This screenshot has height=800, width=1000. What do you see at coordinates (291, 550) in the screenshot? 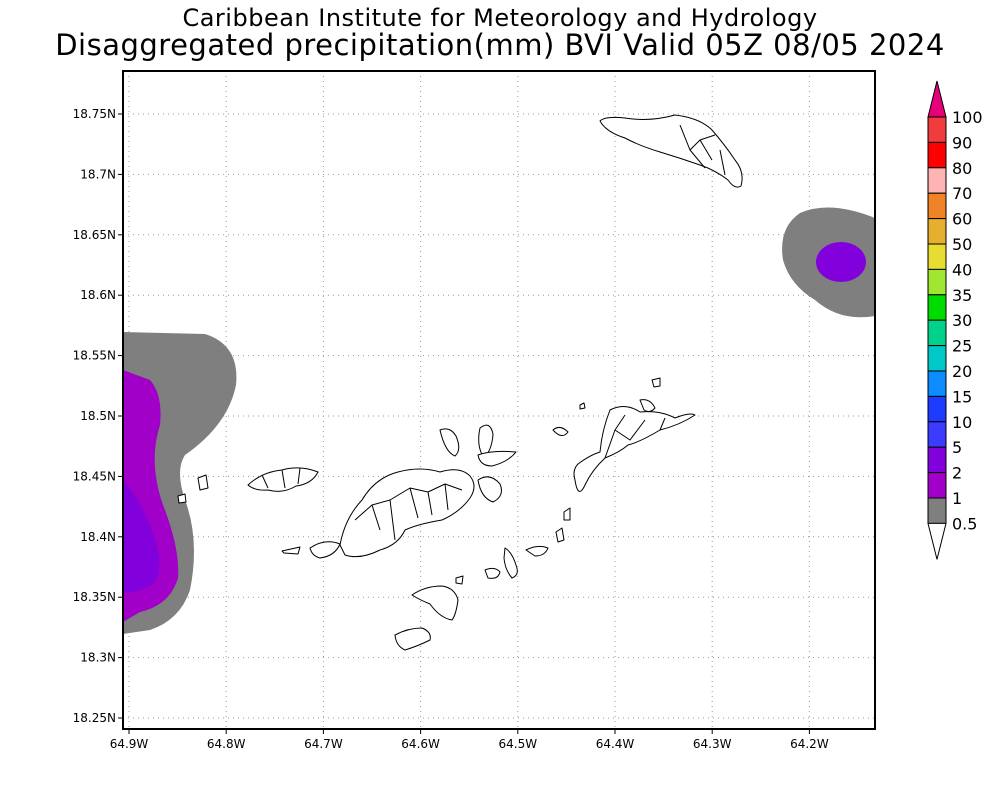
I see `island-little-thatch` at bounding box center [291, 550].